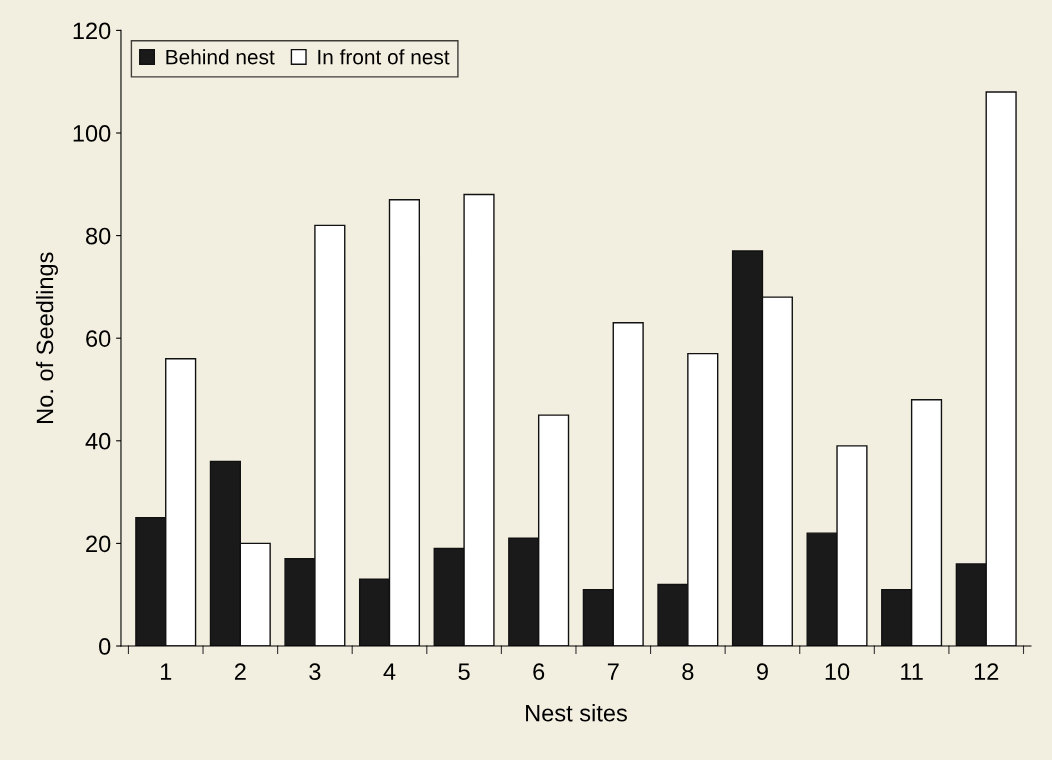  I want to click on x-tick-label: 2, so click(240, 671).